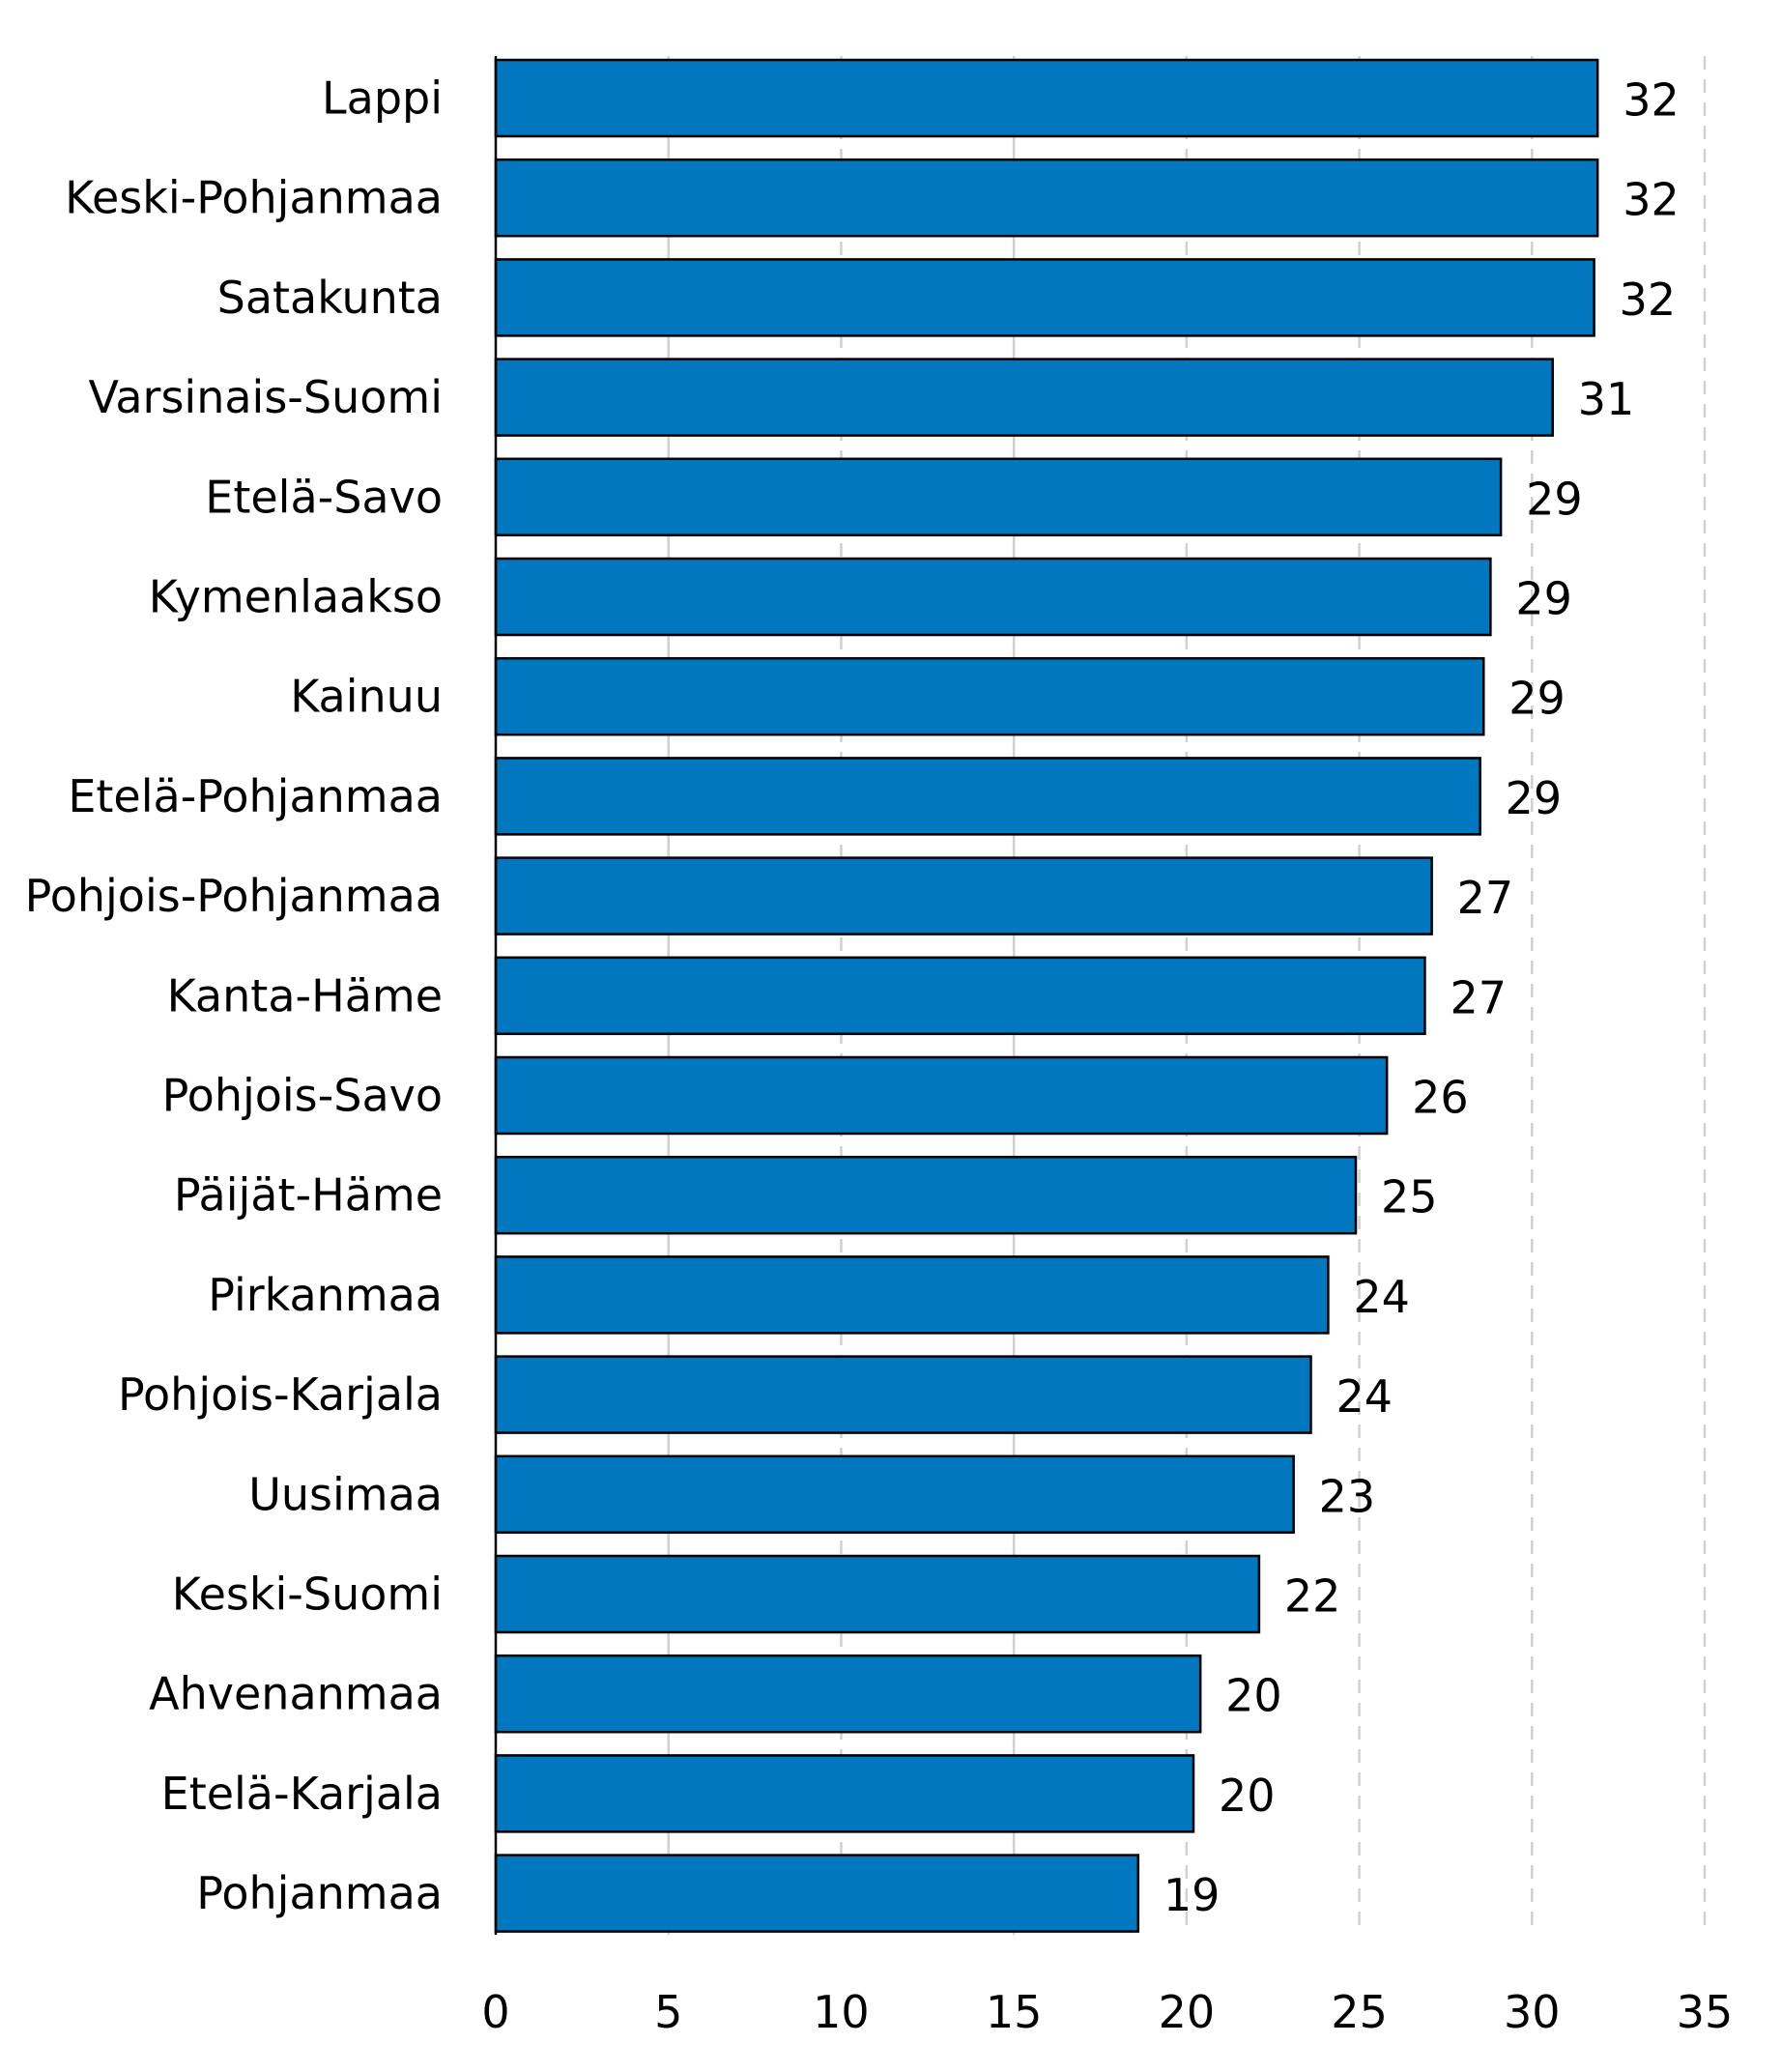 This screenshot has width=1781, height=2072. What do you see at coordinates (1312, 1596) in the screenshot?
I see `data-label: 22` at bounding box center [1312, 1596].